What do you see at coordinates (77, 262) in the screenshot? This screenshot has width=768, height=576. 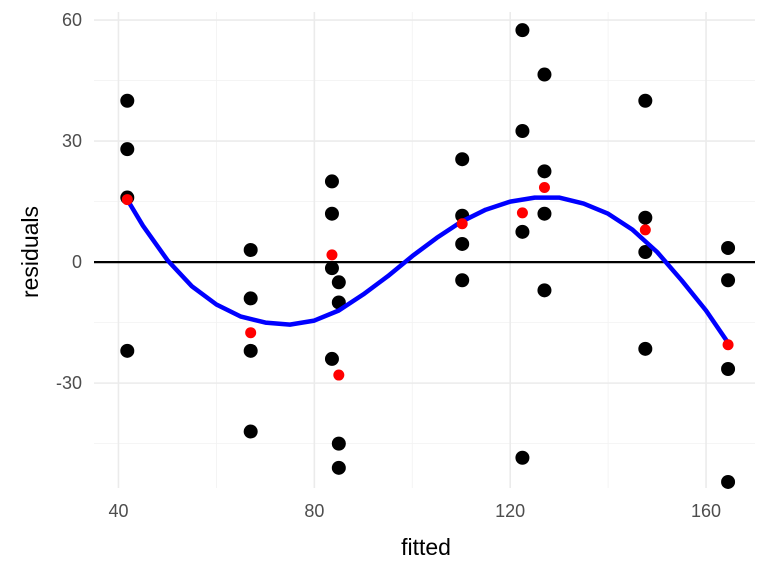 I see `y-tick-label: 0` at bounding box center [77, 262].